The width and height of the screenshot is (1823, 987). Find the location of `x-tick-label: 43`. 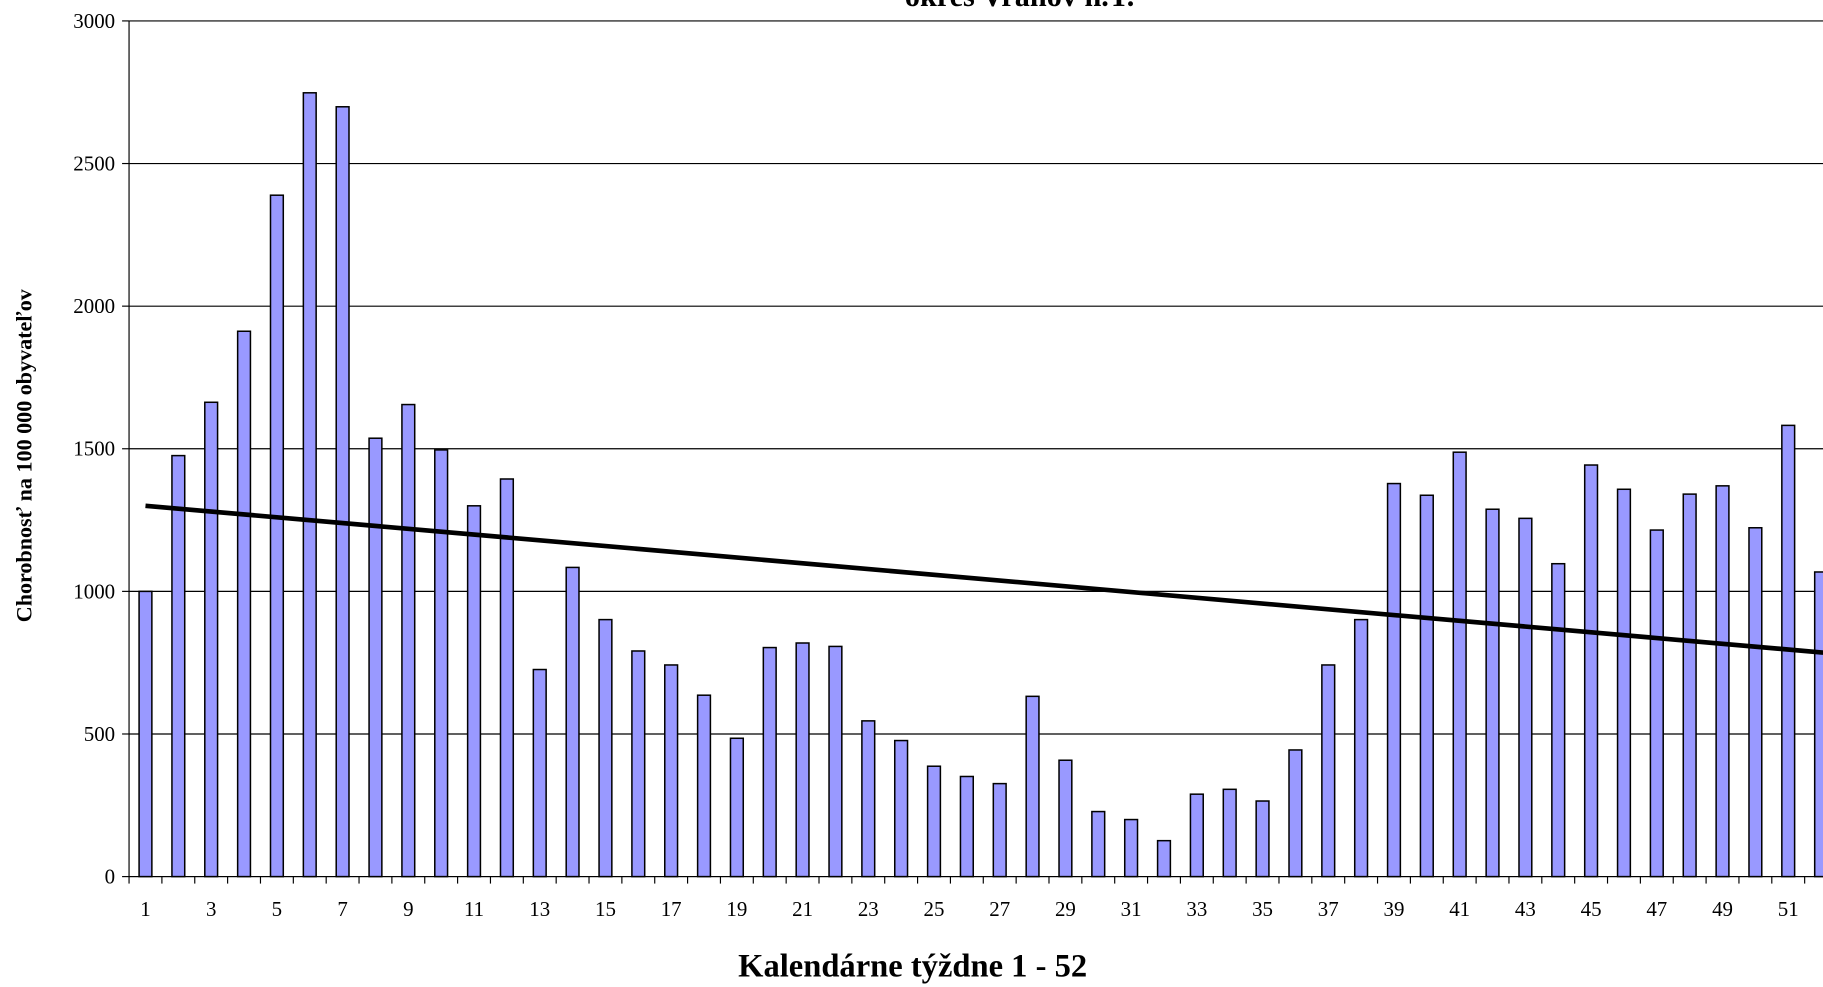

x-tick-label: 43 is located at coordinates (1525, 909).